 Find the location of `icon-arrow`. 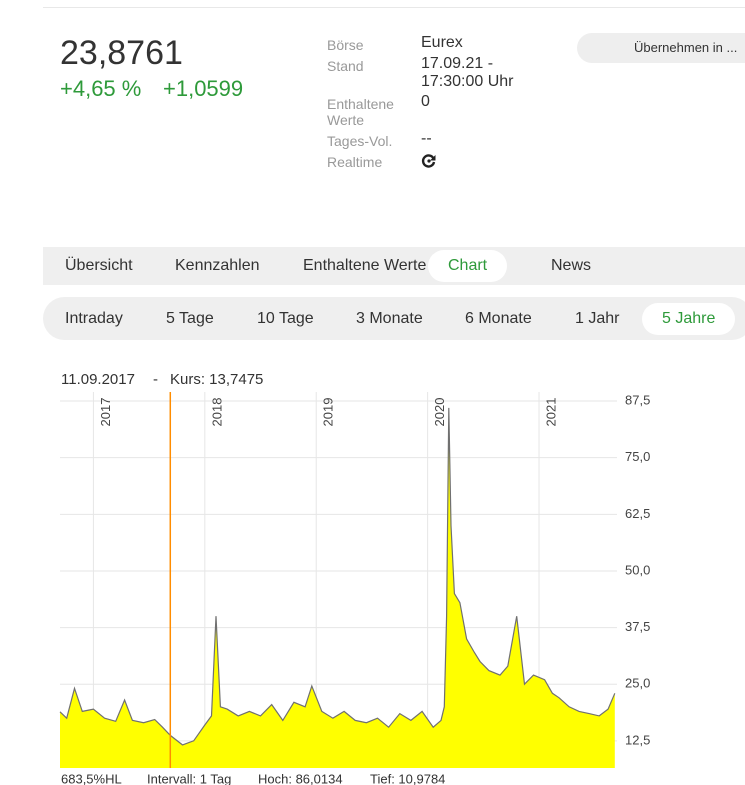

icon-arrow is located at coordinates (428, 161).